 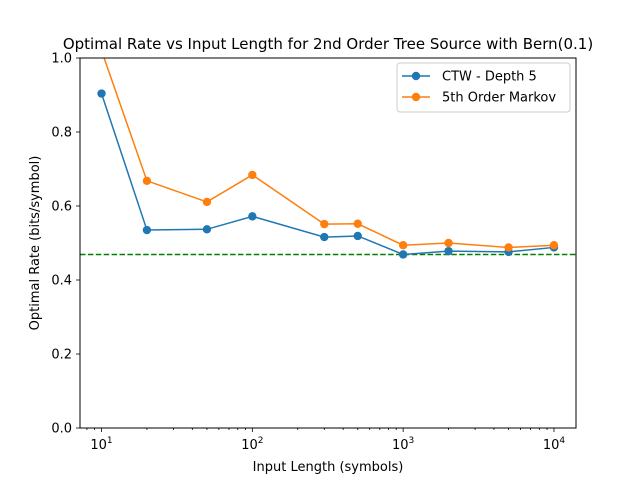 I want to click on x-tick-label: 10², so click(x=252, y=444).